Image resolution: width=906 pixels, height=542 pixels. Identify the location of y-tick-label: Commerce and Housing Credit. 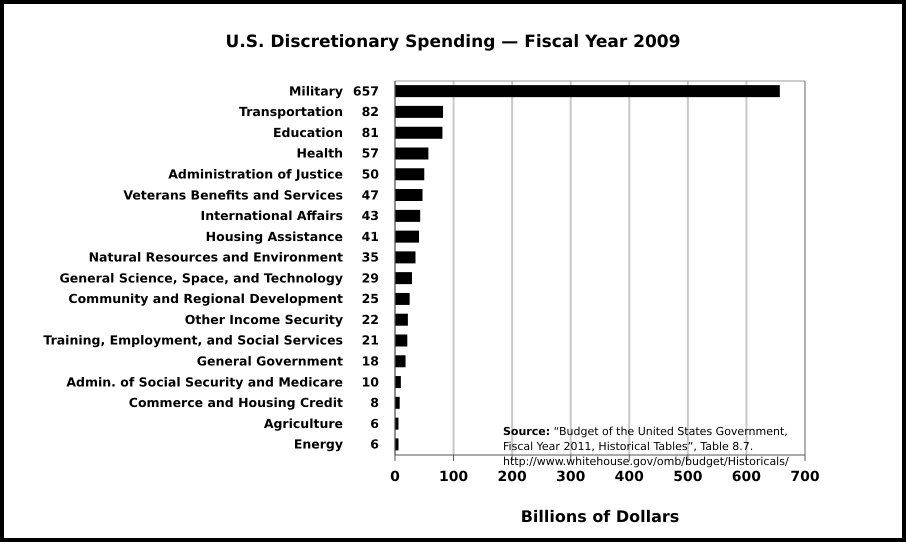
(236, 402).